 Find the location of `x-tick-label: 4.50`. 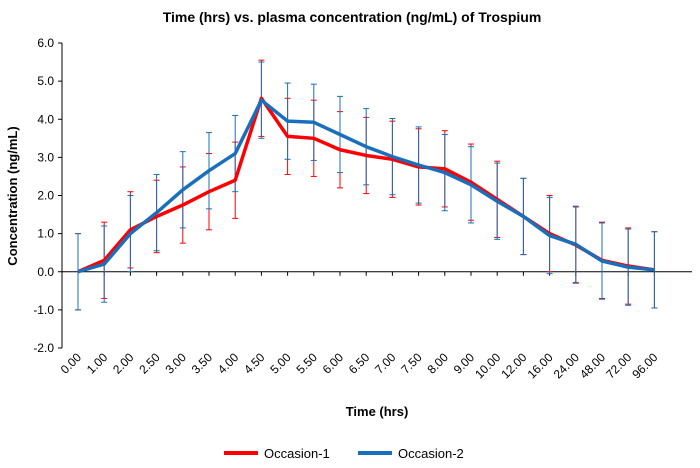

x-tick-label: 4.50 is located at coordinates (254, 363).